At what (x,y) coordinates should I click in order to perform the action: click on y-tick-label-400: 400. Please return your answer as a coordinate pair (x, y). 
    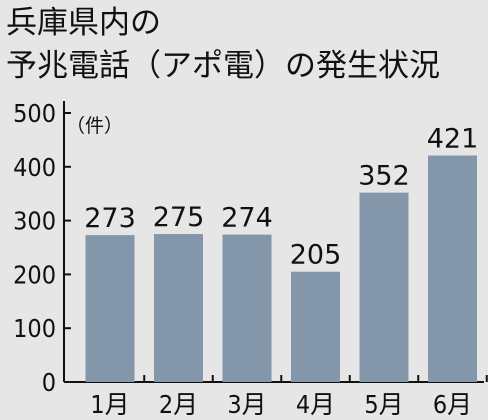
    Looking at the image, I should click on (34, 167).